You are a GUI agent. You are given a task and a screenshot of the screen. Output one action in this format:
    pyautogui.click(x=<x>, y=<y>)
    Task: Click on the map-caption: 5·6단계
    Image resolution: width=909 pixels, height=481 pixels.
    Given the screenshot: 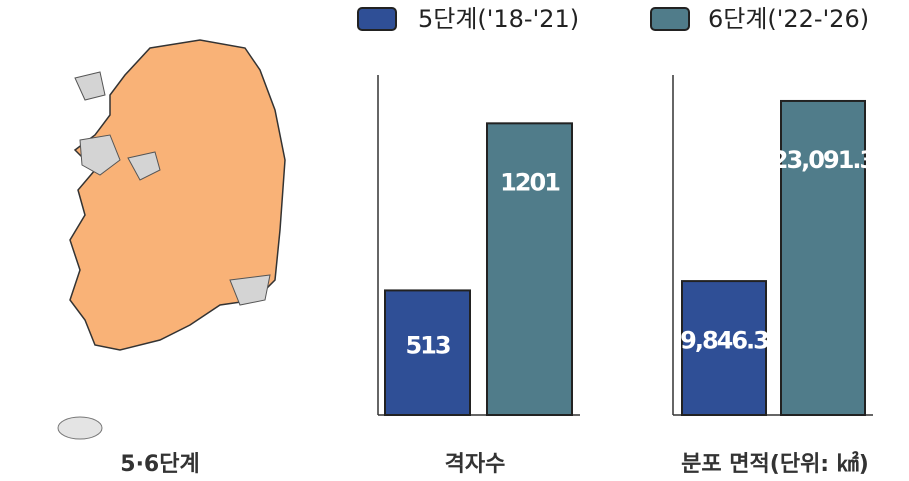 What is the action you would take?
    pyautogui.click(x=159, y=464)
    